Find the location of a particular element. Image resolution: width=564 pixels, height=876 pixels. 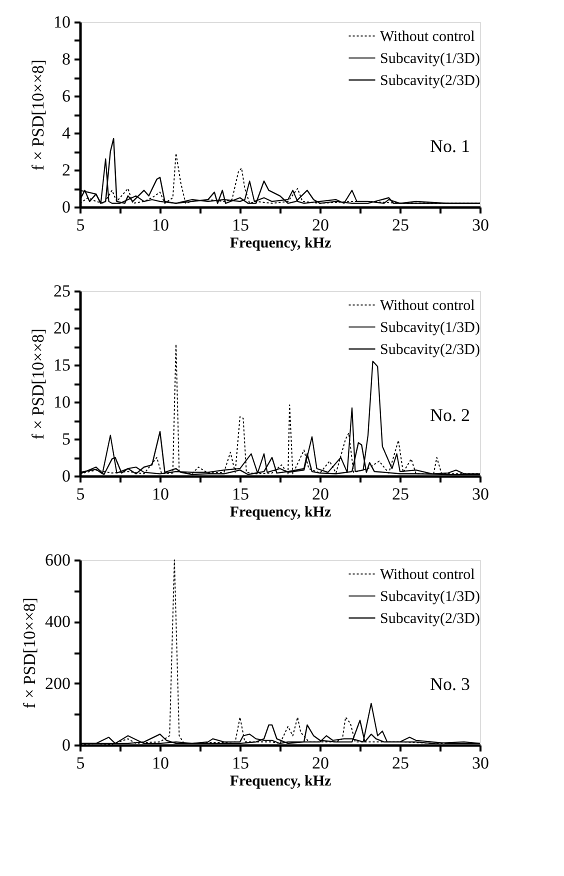

y-tick-label: 8 is located at coordinates (66, 59).